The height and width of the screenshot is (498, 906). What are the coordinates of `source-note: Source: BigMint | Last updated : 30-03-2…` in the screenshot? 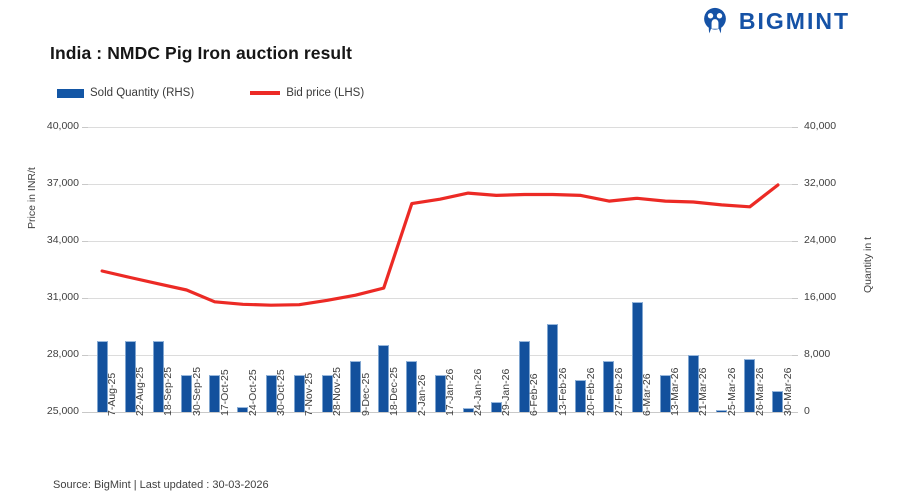 It's located at (161, 485).